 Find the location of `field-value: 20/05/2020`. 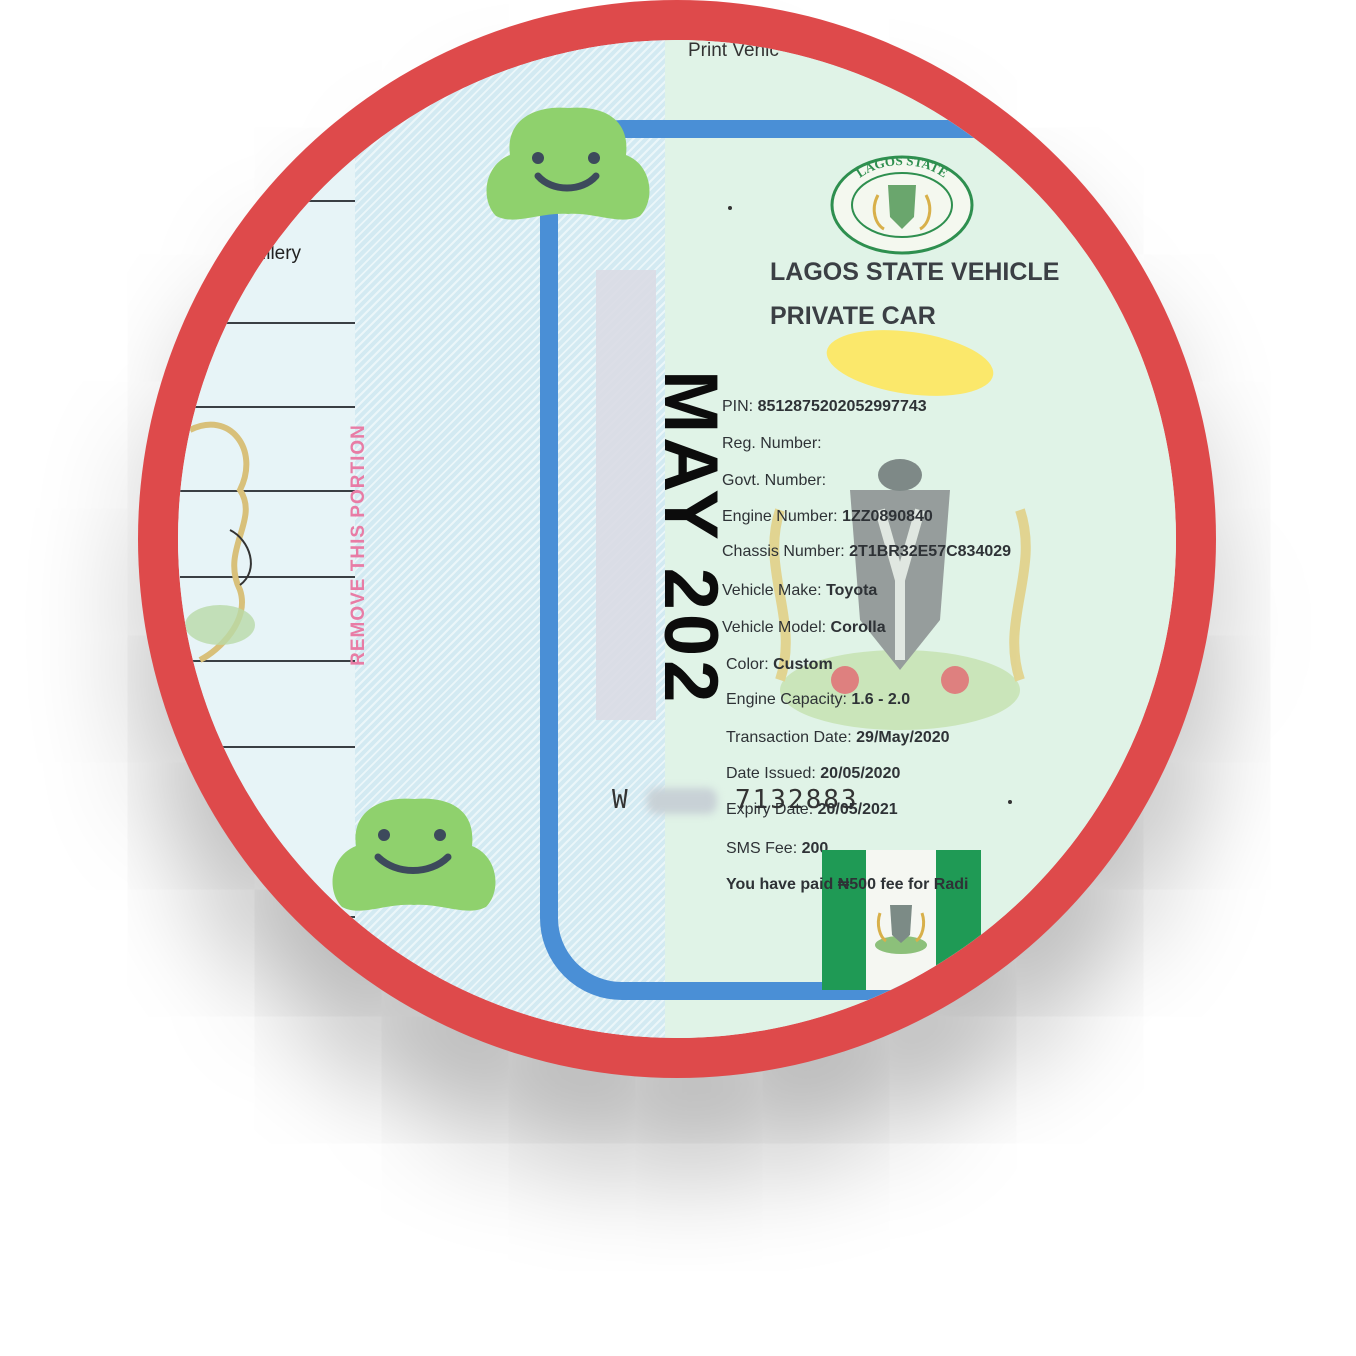

field-value: 20/05/2020 is located at coordinates (860, 773).